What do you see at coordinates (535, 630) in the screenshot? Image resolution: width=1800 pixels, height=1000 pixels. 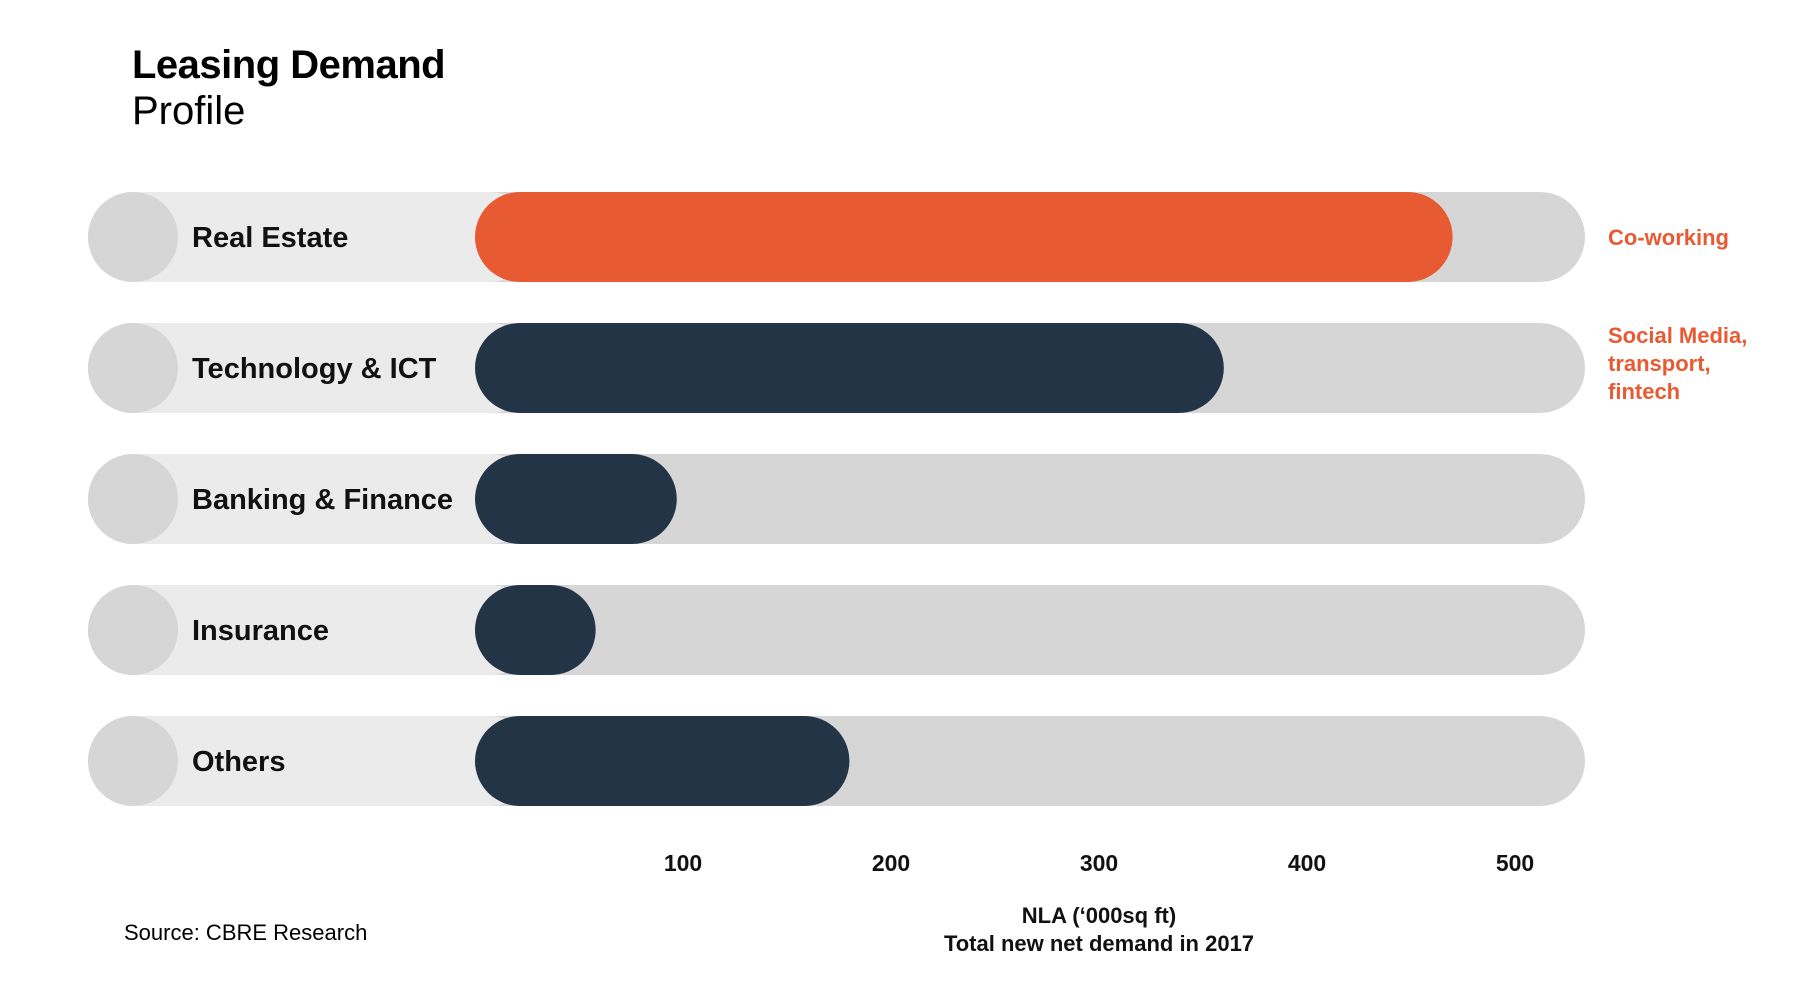 I see `bar-insurance` at bounding box center [535, 630].